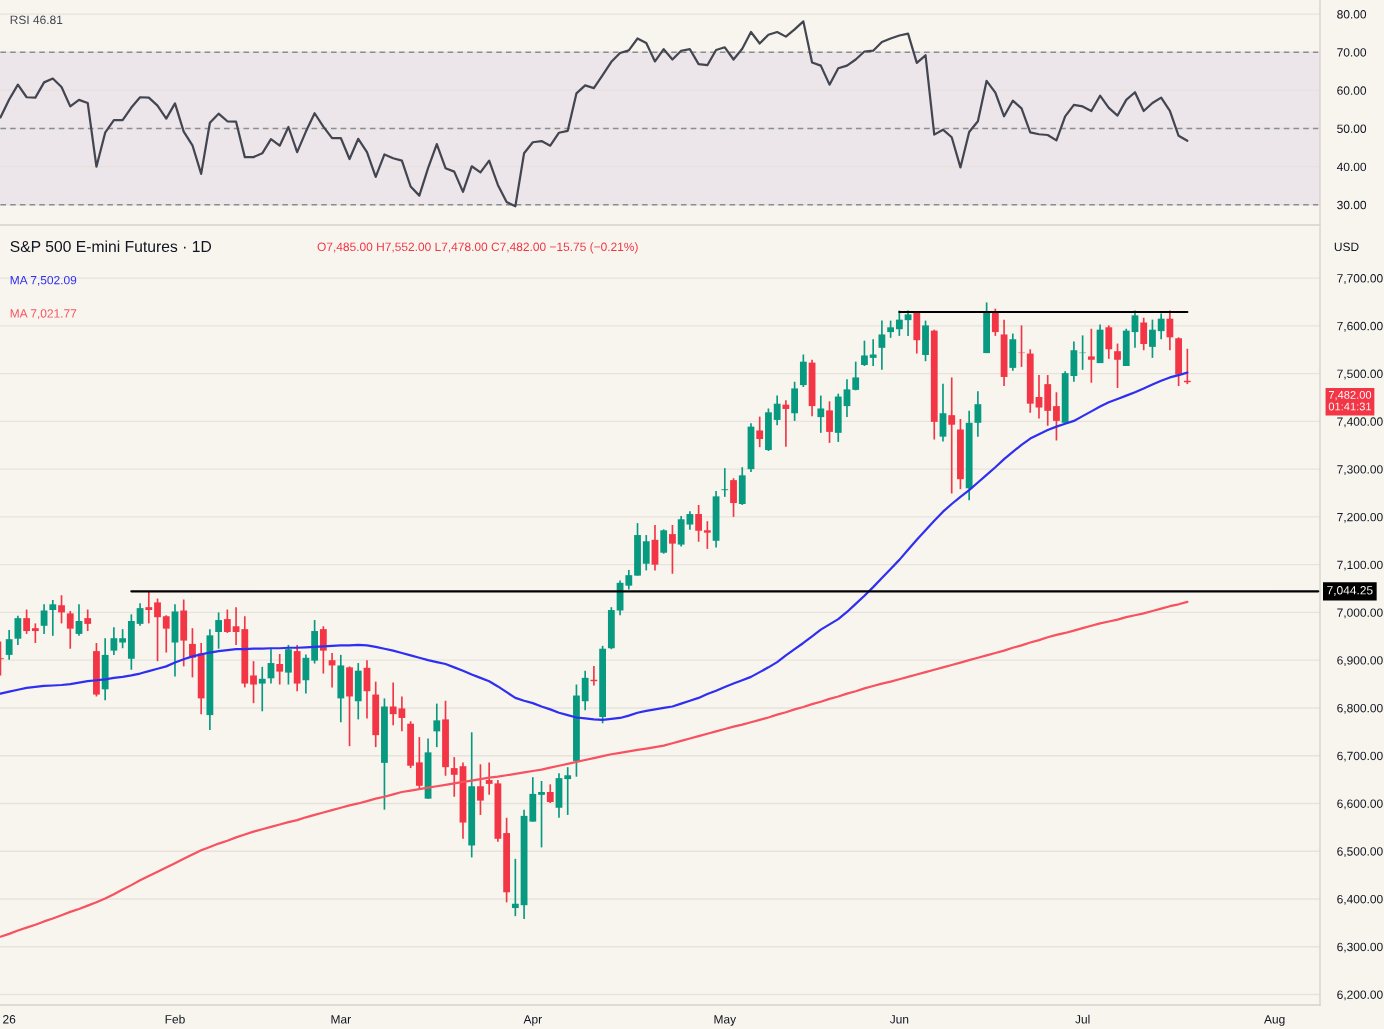  What do you see at coordinates (1360, 708) in the screenshot?
I see `y-tick-label: 6,800.00` at bounding box center [1360, 708].